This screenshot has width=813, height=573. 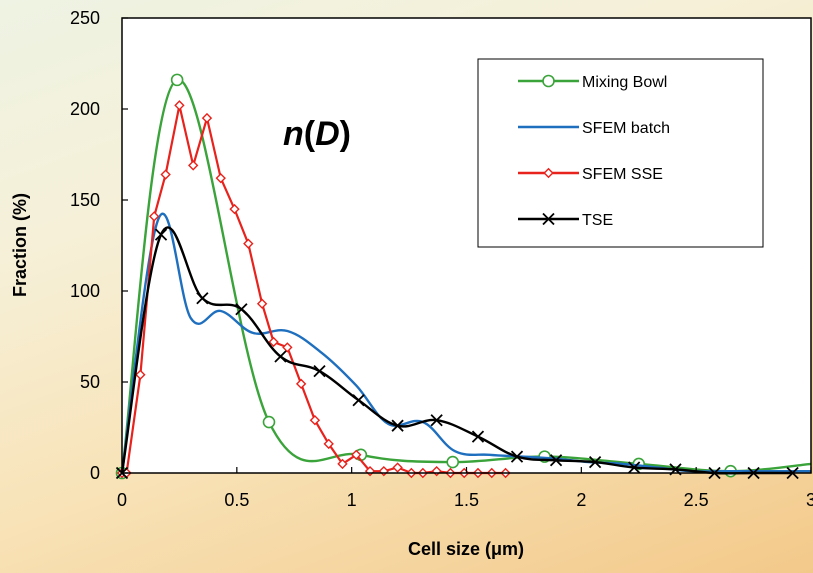 I want to click on x-axis-title: Cell size (μm), so click(x=466, y=549).